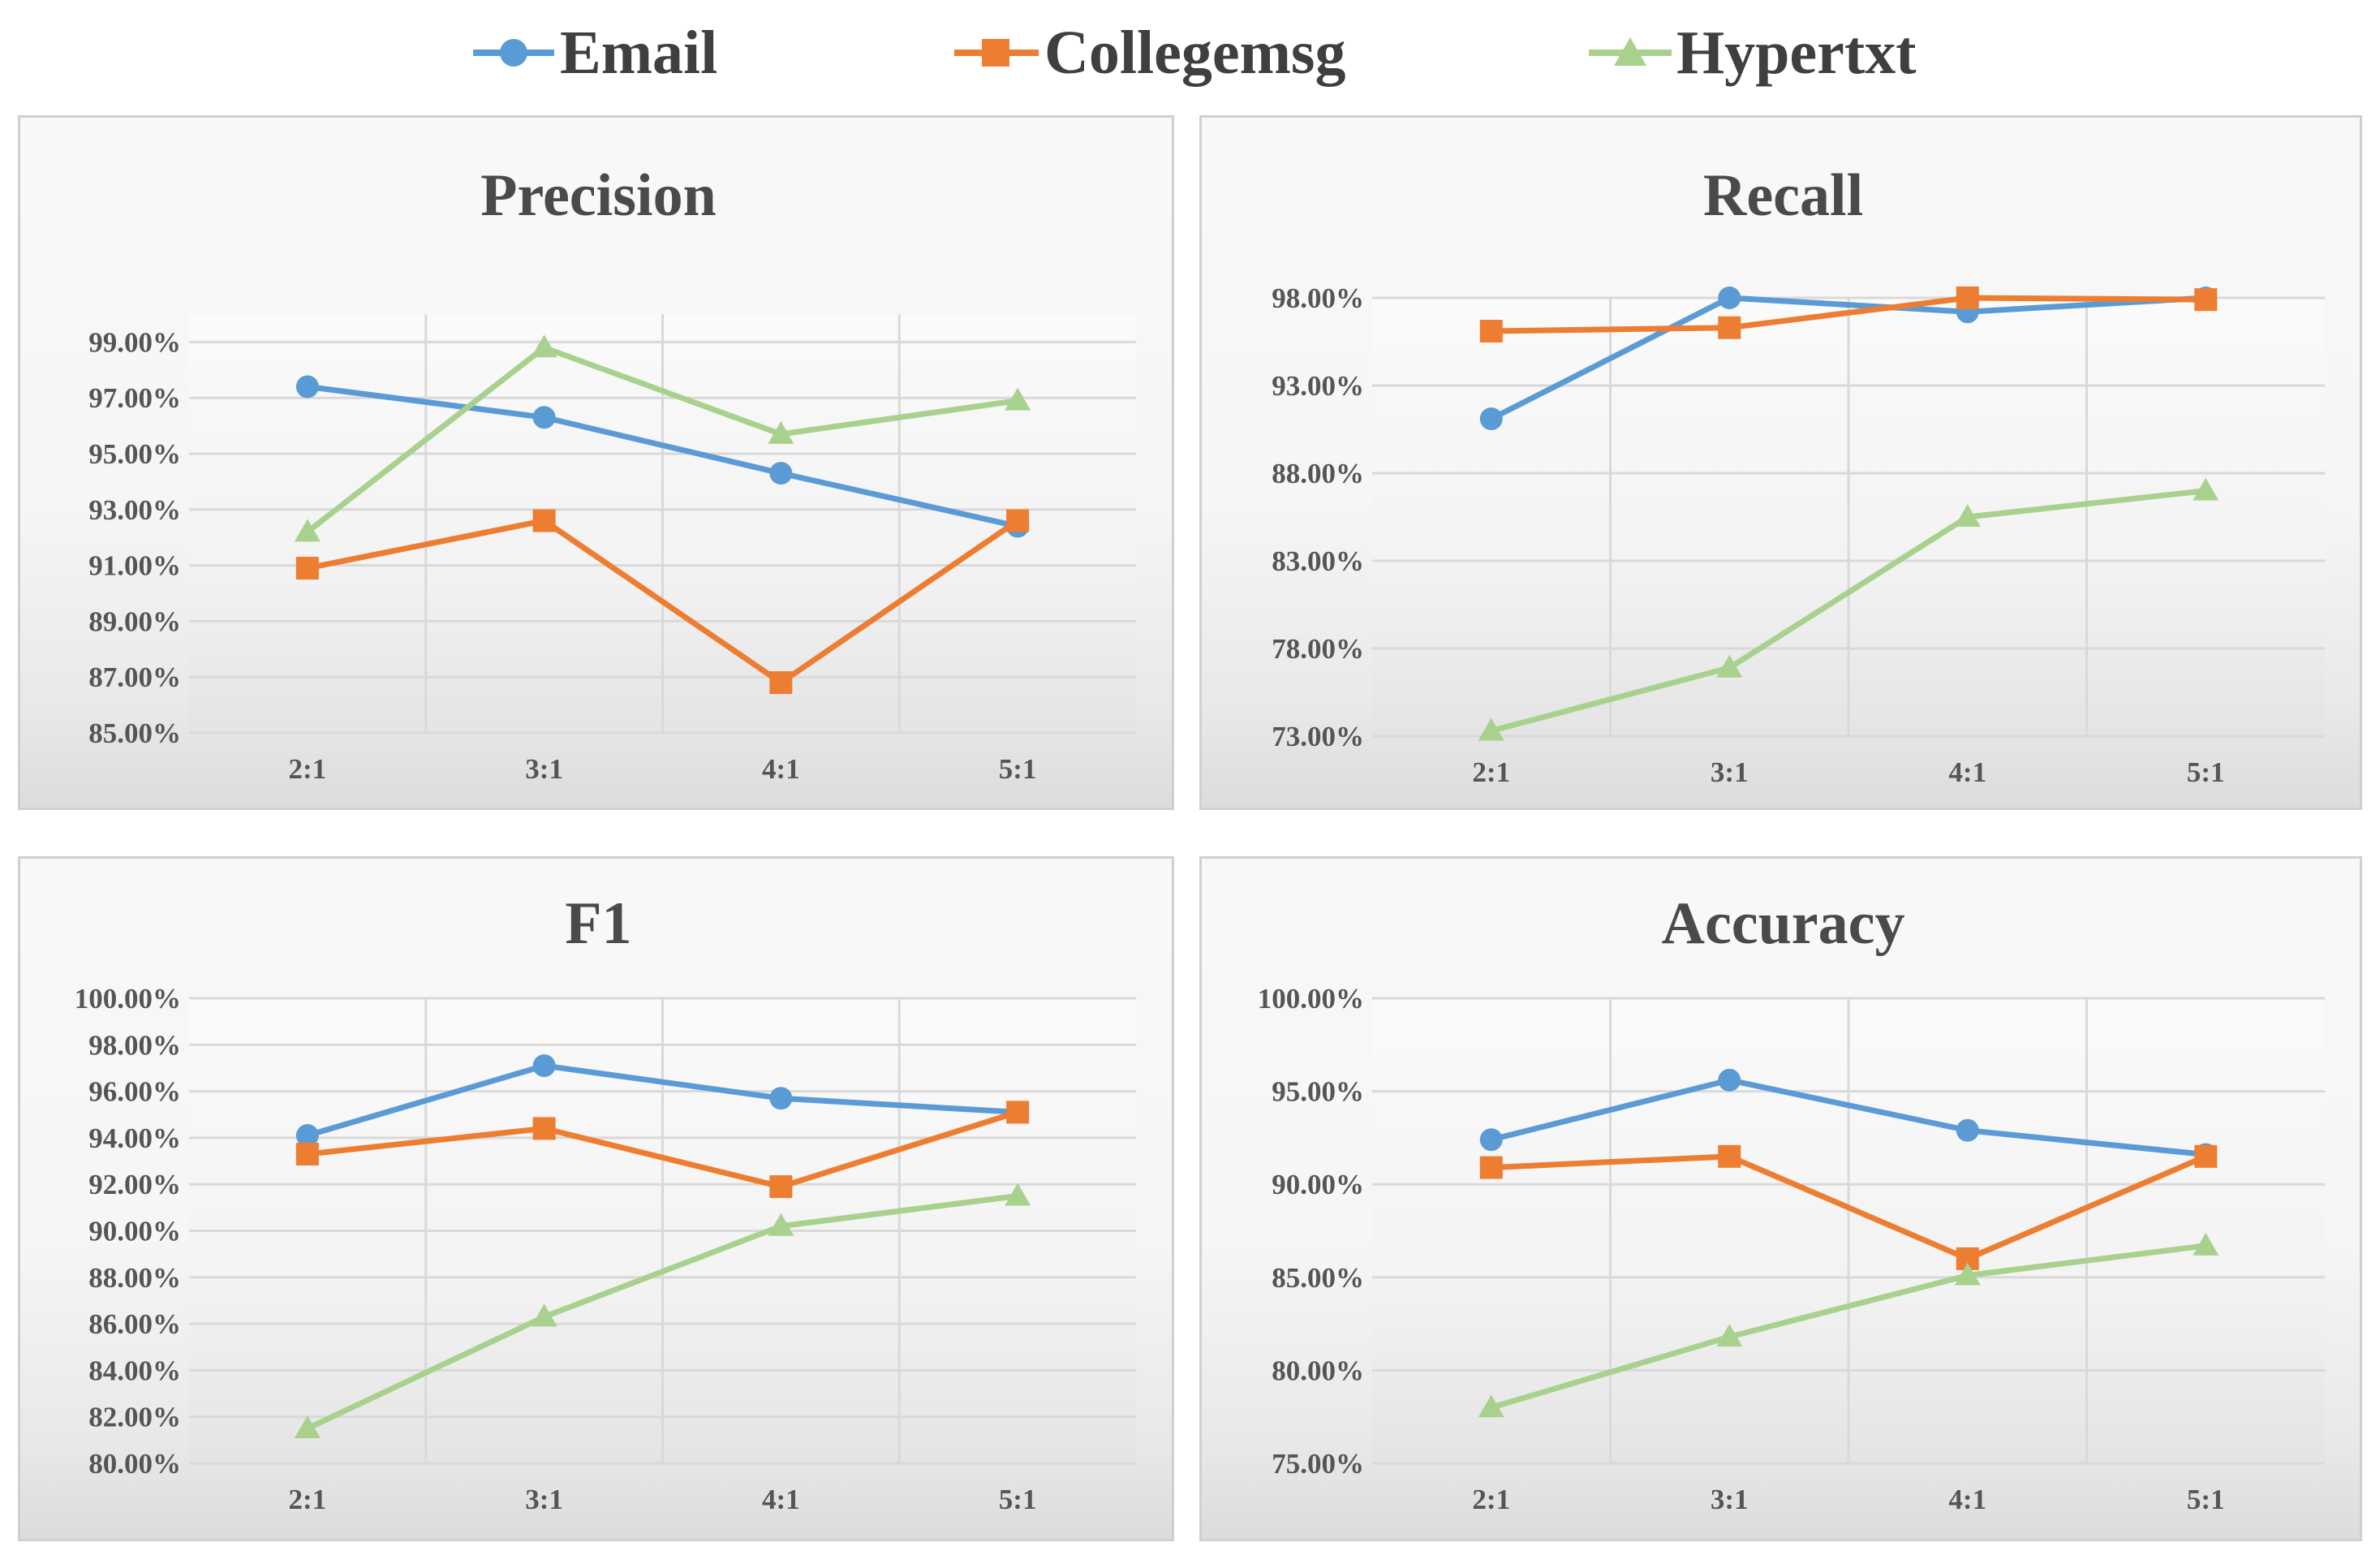 The width and height of the screenshot is (2380, 1551). I want to click on precision-ytick-label: 99.00%, so click(134, 342).